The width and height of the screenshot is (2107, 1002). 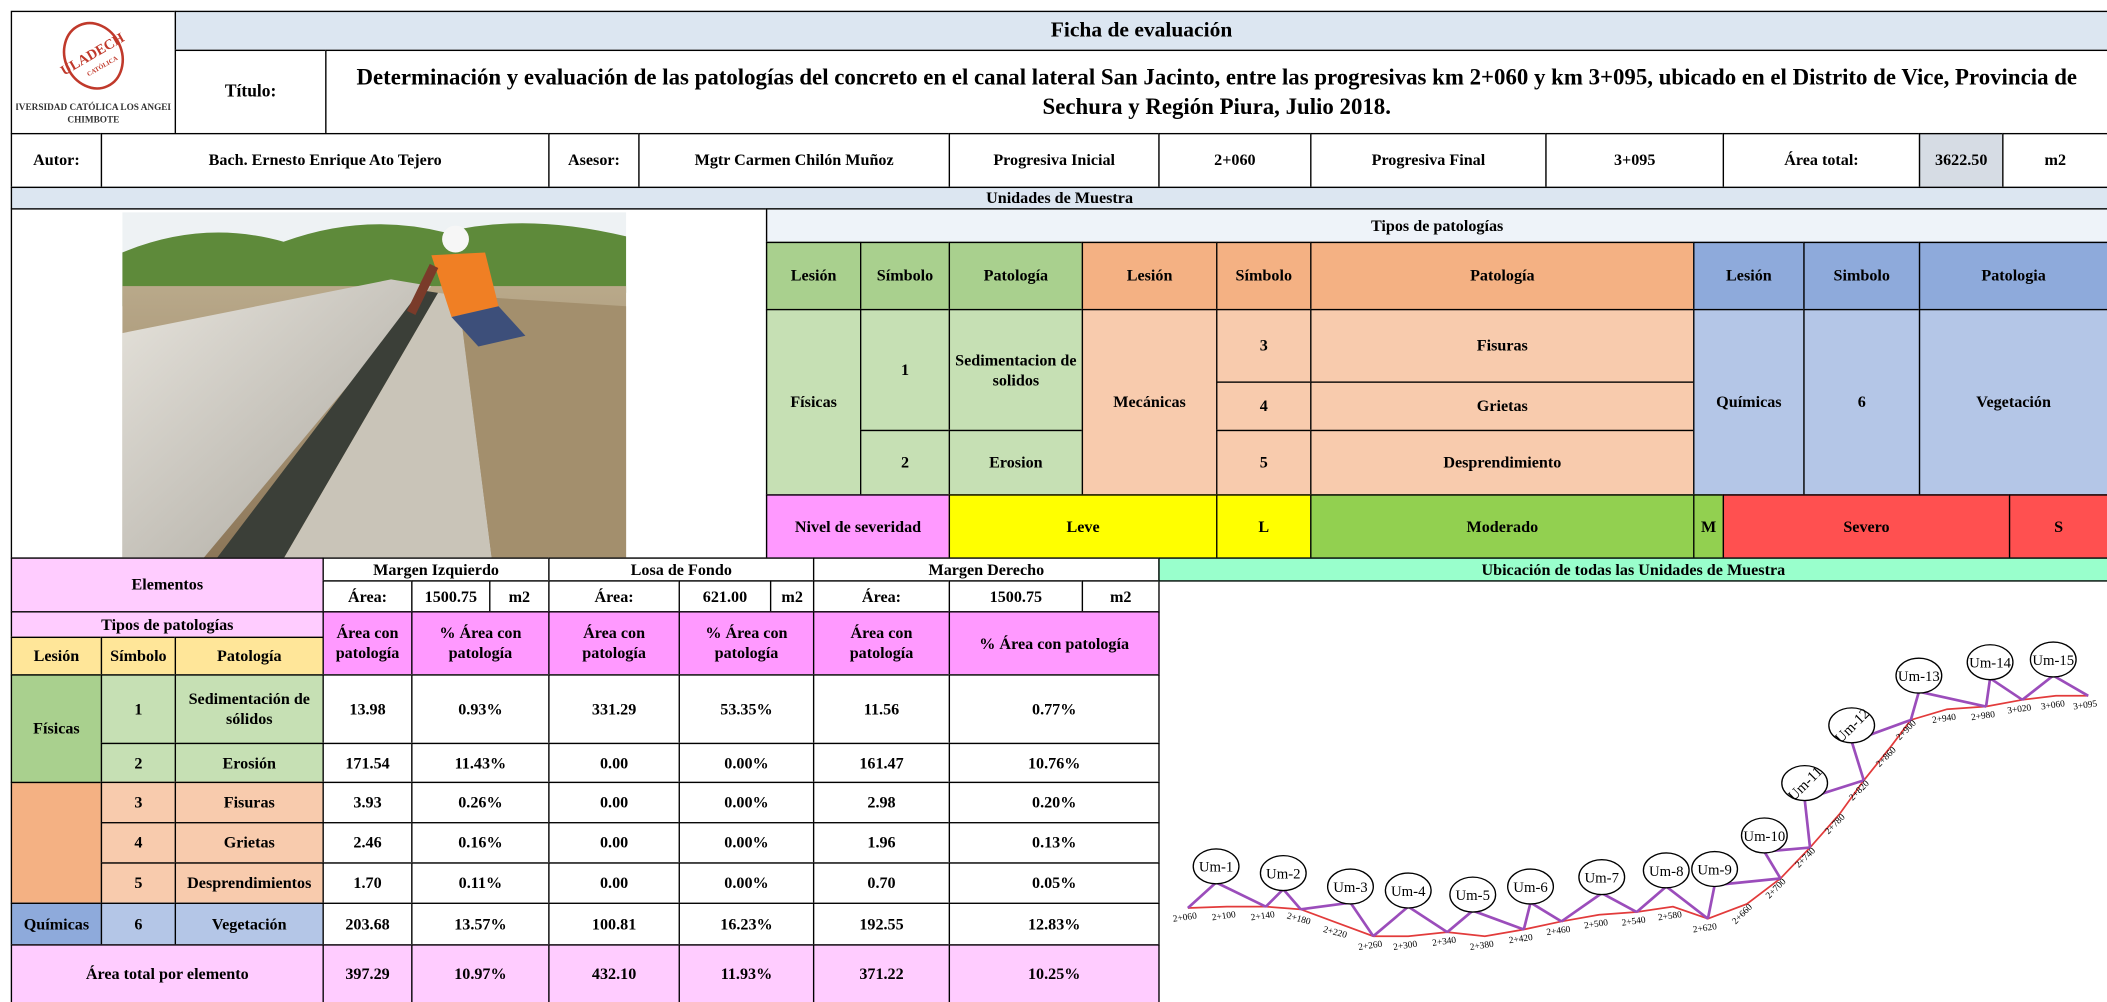 What do you see at coordinates (480, 802) in the screenshot?
I see `value: 0.26%` at bounding box center [480, 802].